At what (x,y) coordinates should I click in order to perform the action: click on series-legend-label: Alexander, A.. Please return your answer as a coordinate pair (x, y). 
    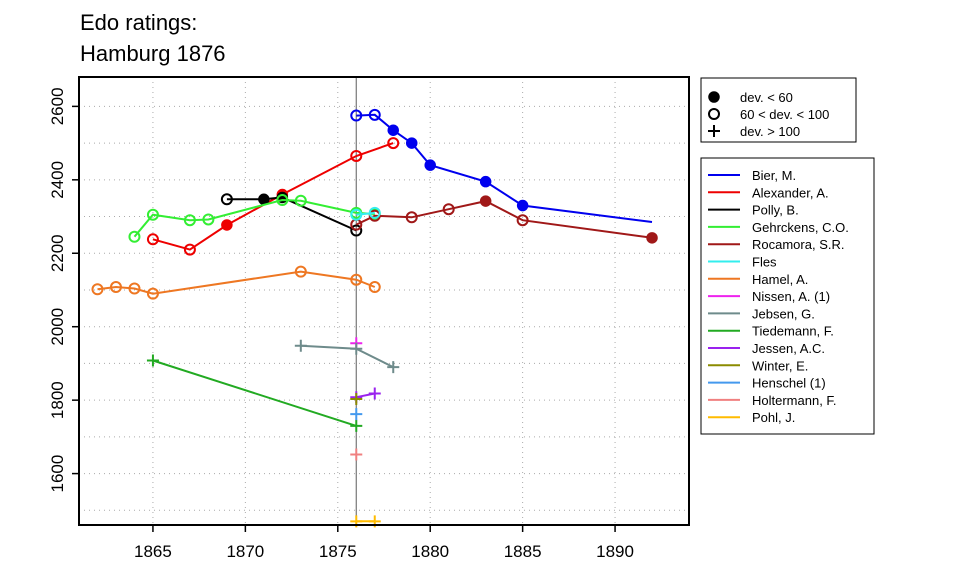
    Looking at the image, I should click on (790, 192).